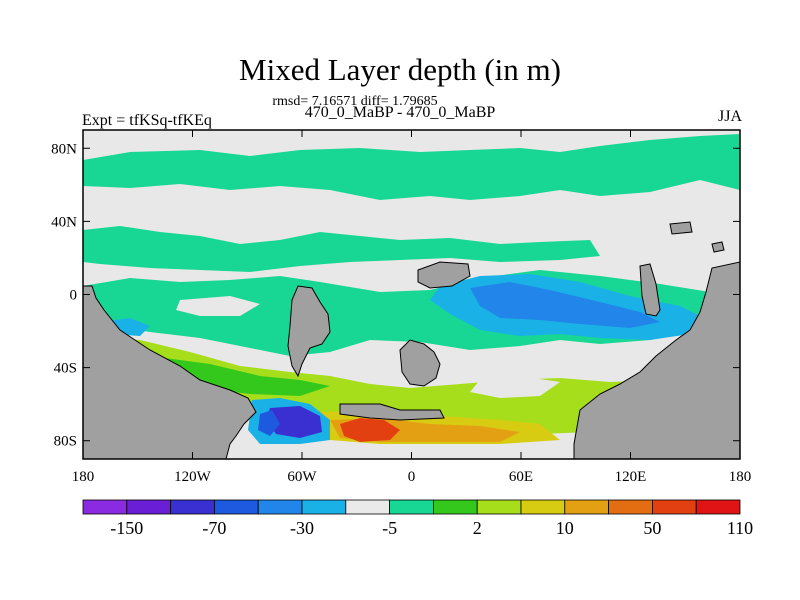 The image size is (800, 600). What do you see at coordinates (400, 112) in the screenshot?
I see `chart-subtitle: 470_0_MaBP - 470_0_MaBP` at bounding box center [400, 112].